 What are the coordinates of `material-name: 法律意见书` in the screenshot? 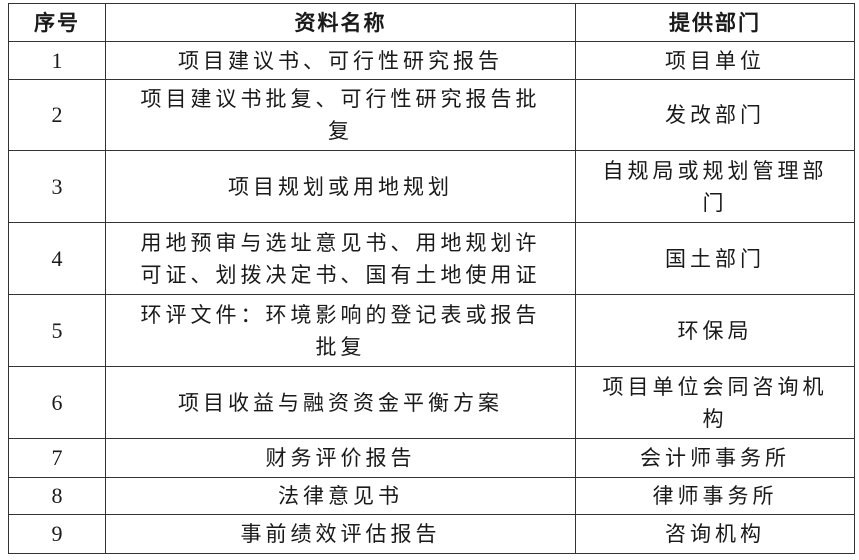 It's located at (340, 496).